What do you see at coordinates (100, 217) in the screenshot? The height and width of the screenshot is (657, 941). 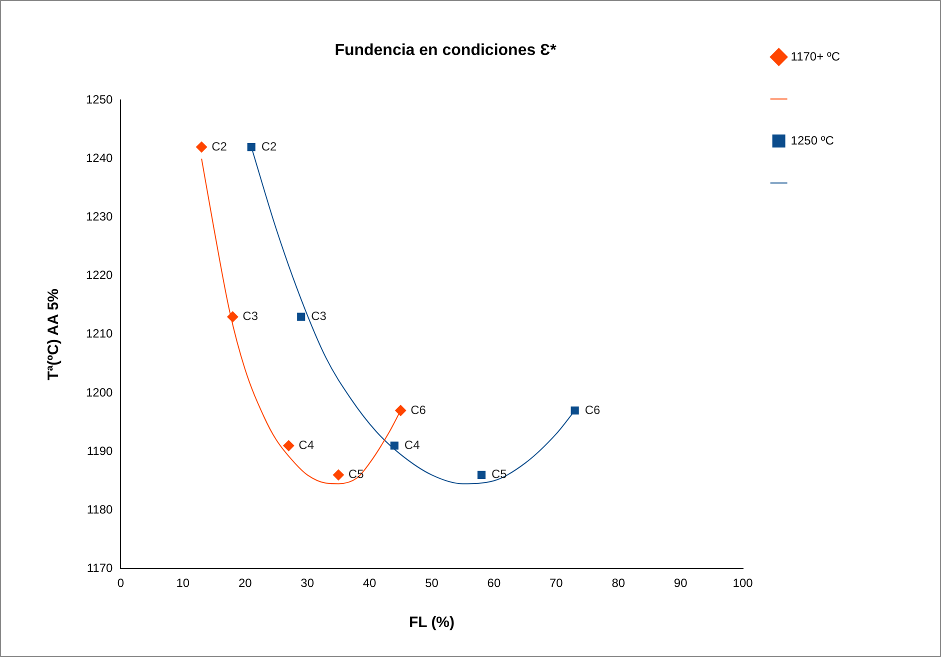 I see `y-tick-label: 1230` at bounding box center [100, 217].